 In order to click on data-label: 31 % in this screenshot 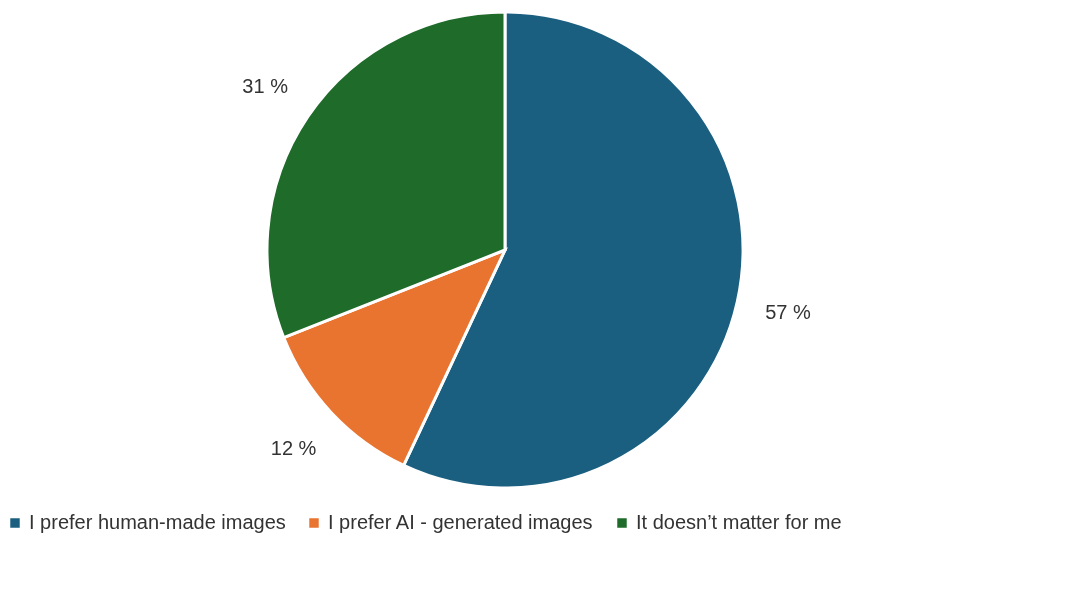, I will do `click(265, 86)`.